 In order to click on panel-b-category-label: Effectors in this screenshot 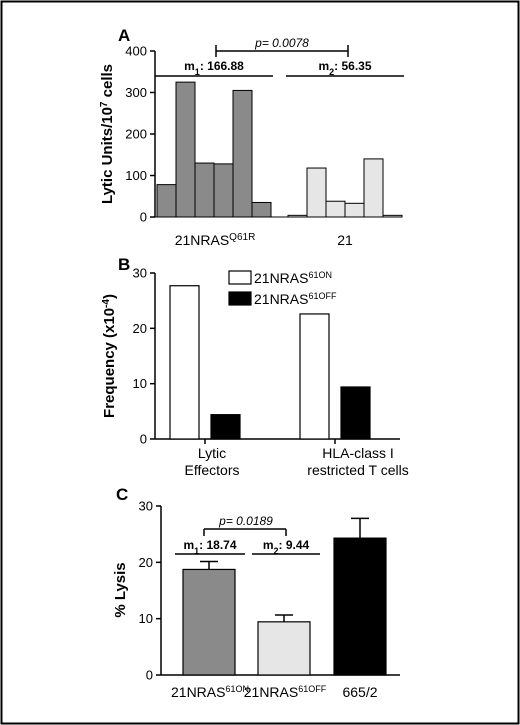, I will do `click(212, 470)`.